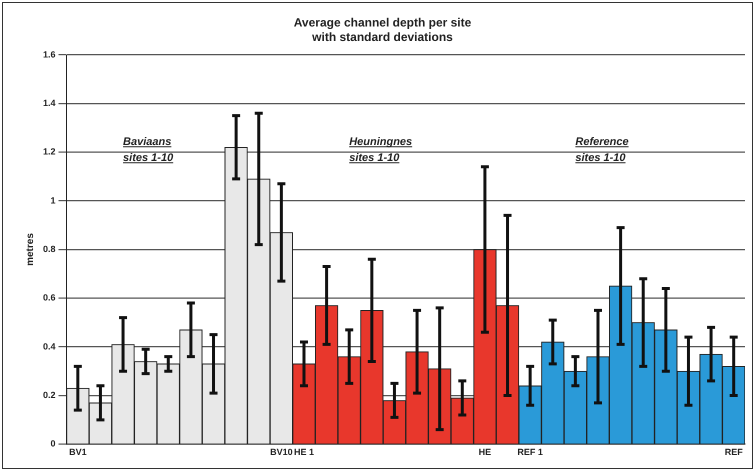 This screenshot has width=755, height=471. What do you see at coordinates (485, 452) in the screenshot?
I see `x-tick-label: HE` at bounding box center [485, 452].